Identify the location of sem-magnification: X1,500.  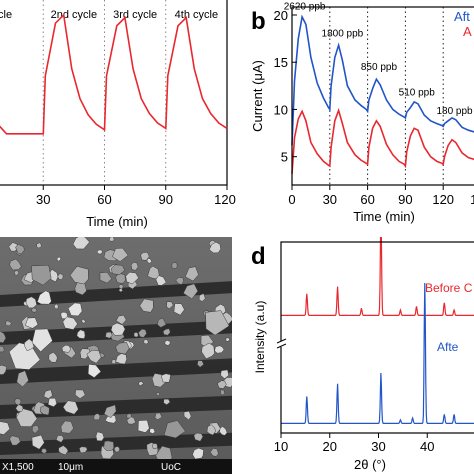
(18, 467).